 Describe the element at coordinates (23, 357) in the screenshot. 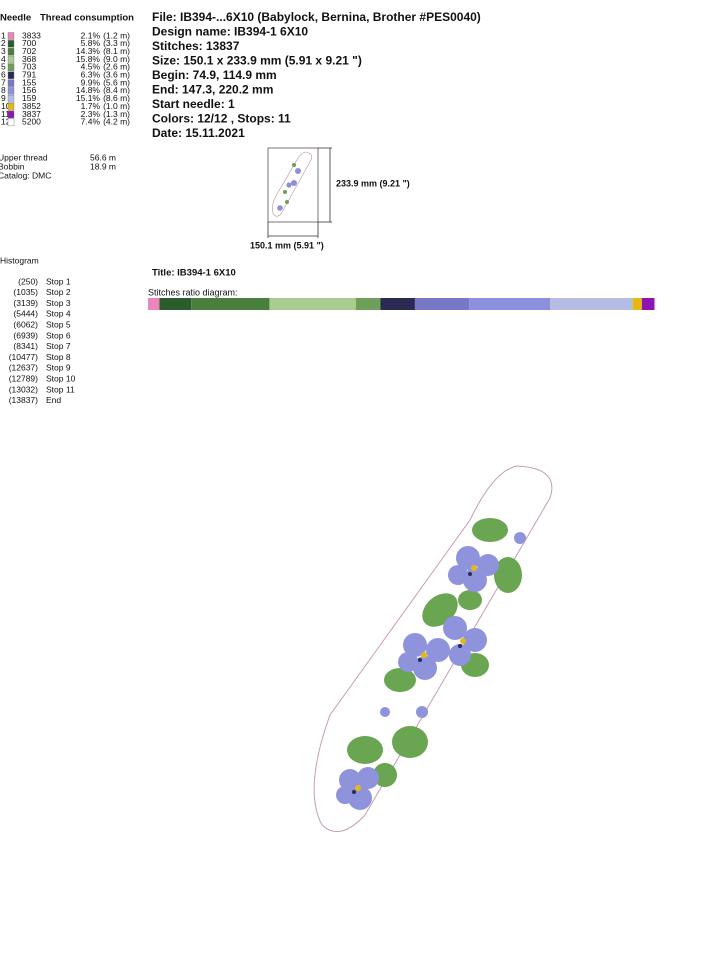

I see `stop-count: (10477)` at that location.